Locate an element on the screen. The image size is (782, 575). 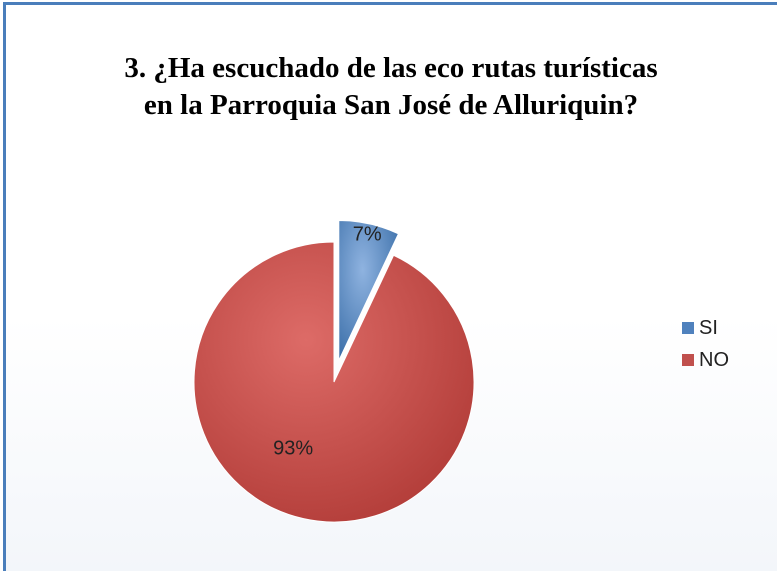
legend-item-no: NO is located at coordinates (705, 360).